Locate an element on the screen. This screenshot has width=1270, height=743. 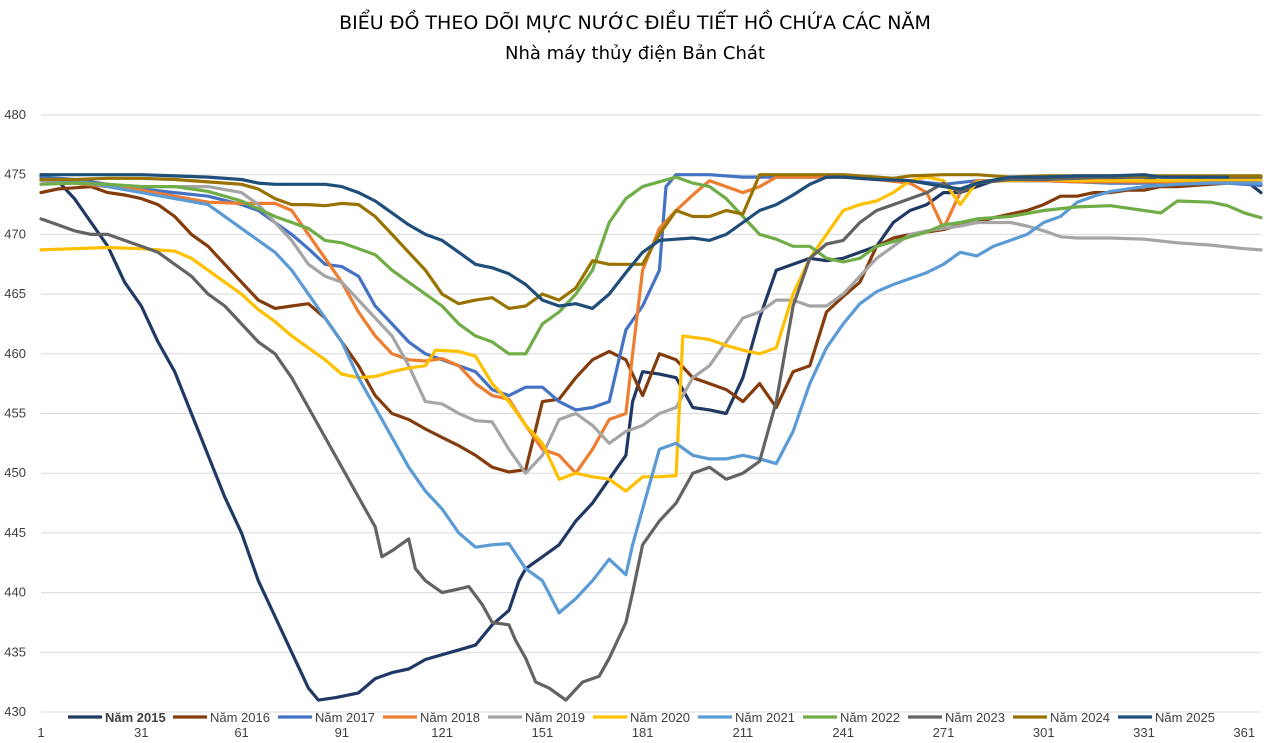
y-tick-label: 450 is located at coordinates (15, 472).